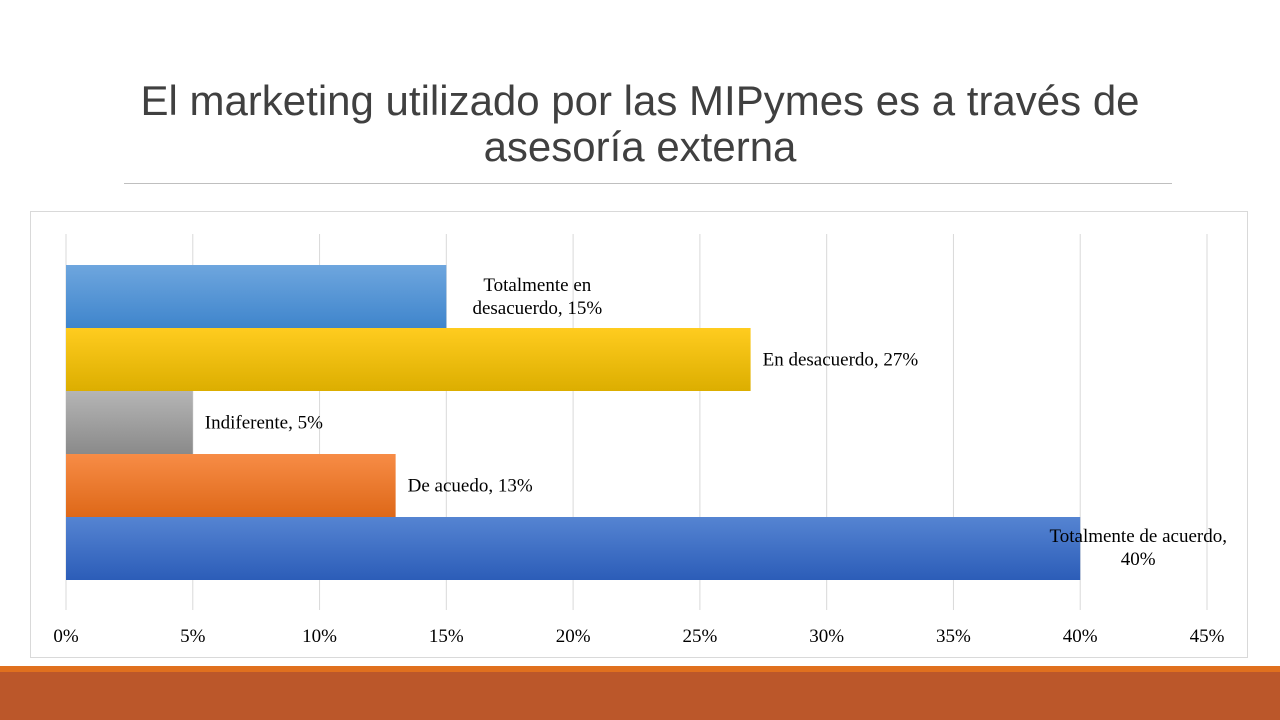 Image resolution: width=1280 pixels, height=720 pixels. Describe the element at coordinates (640, 669) in the screenshot. I see `footer-accent-stripe` at that location.